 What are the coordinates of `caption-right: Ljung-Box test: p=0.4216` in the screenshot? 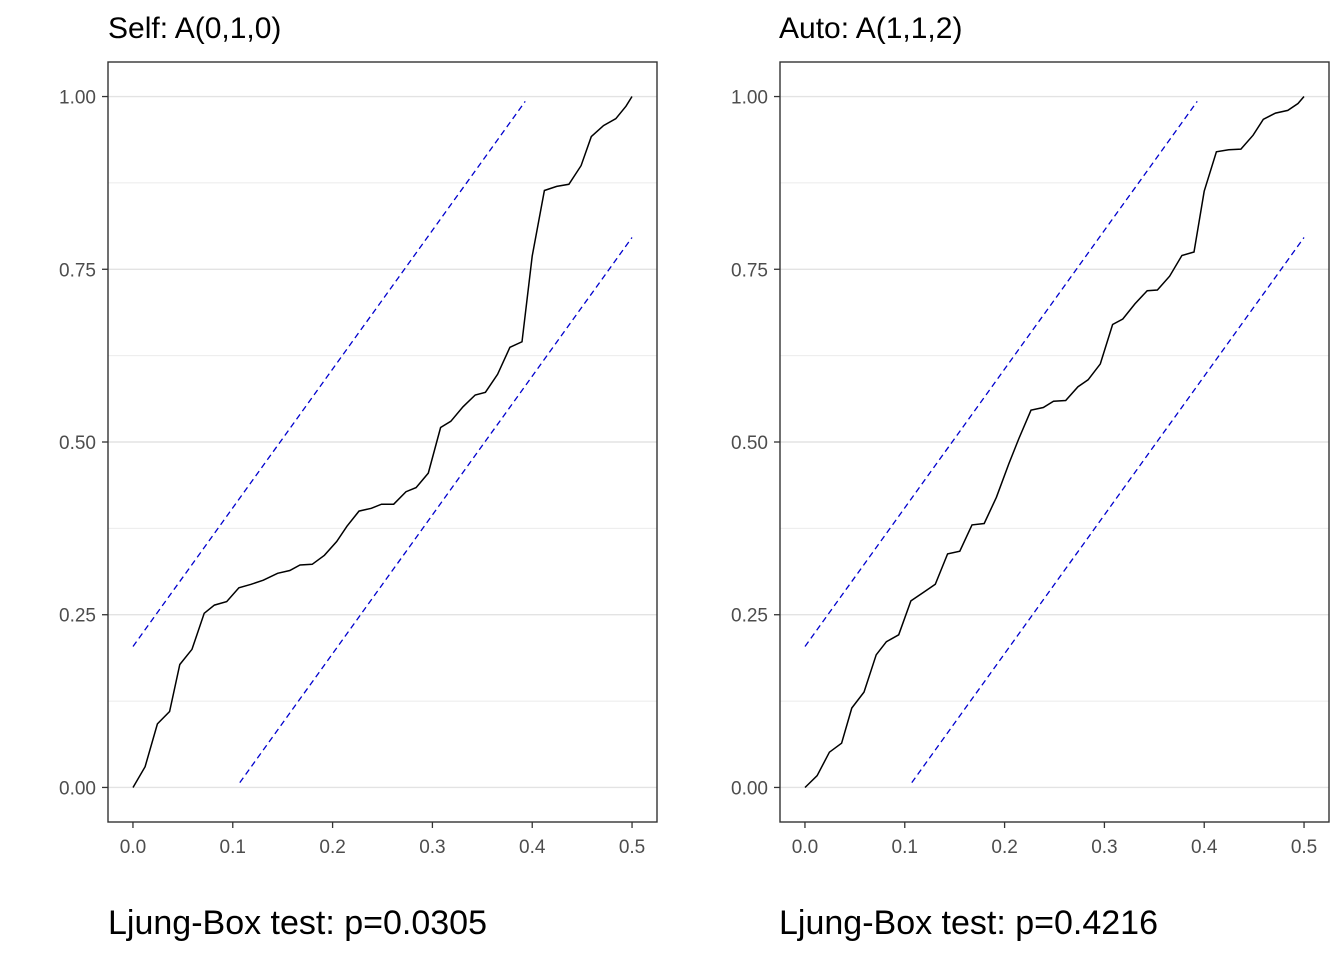 It's located at (968, 923).